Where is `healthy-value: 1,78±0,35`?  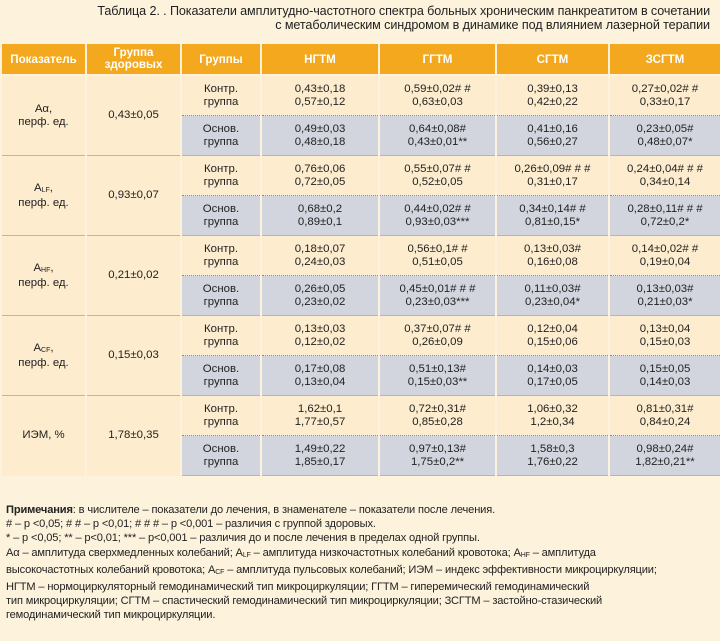
healthy-value: 1,78±0,35 is located at coordinates (133, 435).